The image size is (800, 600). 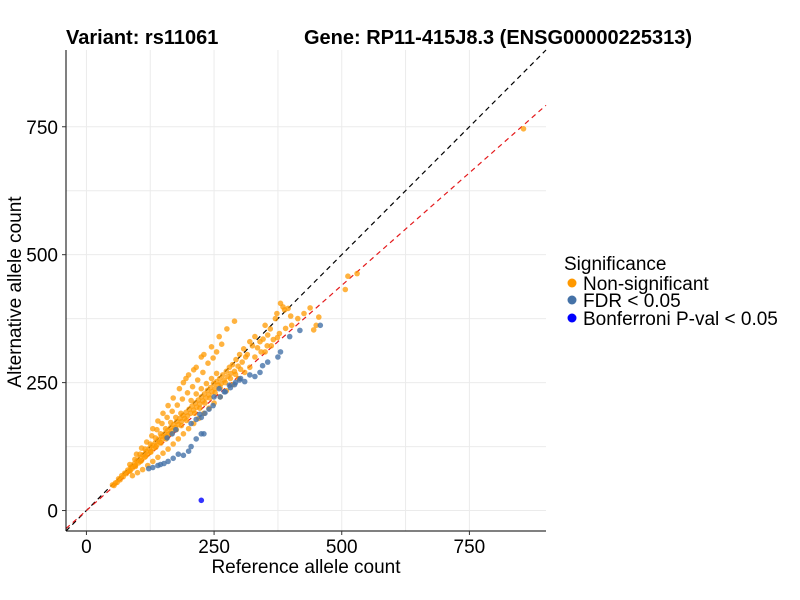 What do you see at coordinates (52, 512) in the screenshot?
I see `y-tick-label: 0` at bounding box center [52, 512].